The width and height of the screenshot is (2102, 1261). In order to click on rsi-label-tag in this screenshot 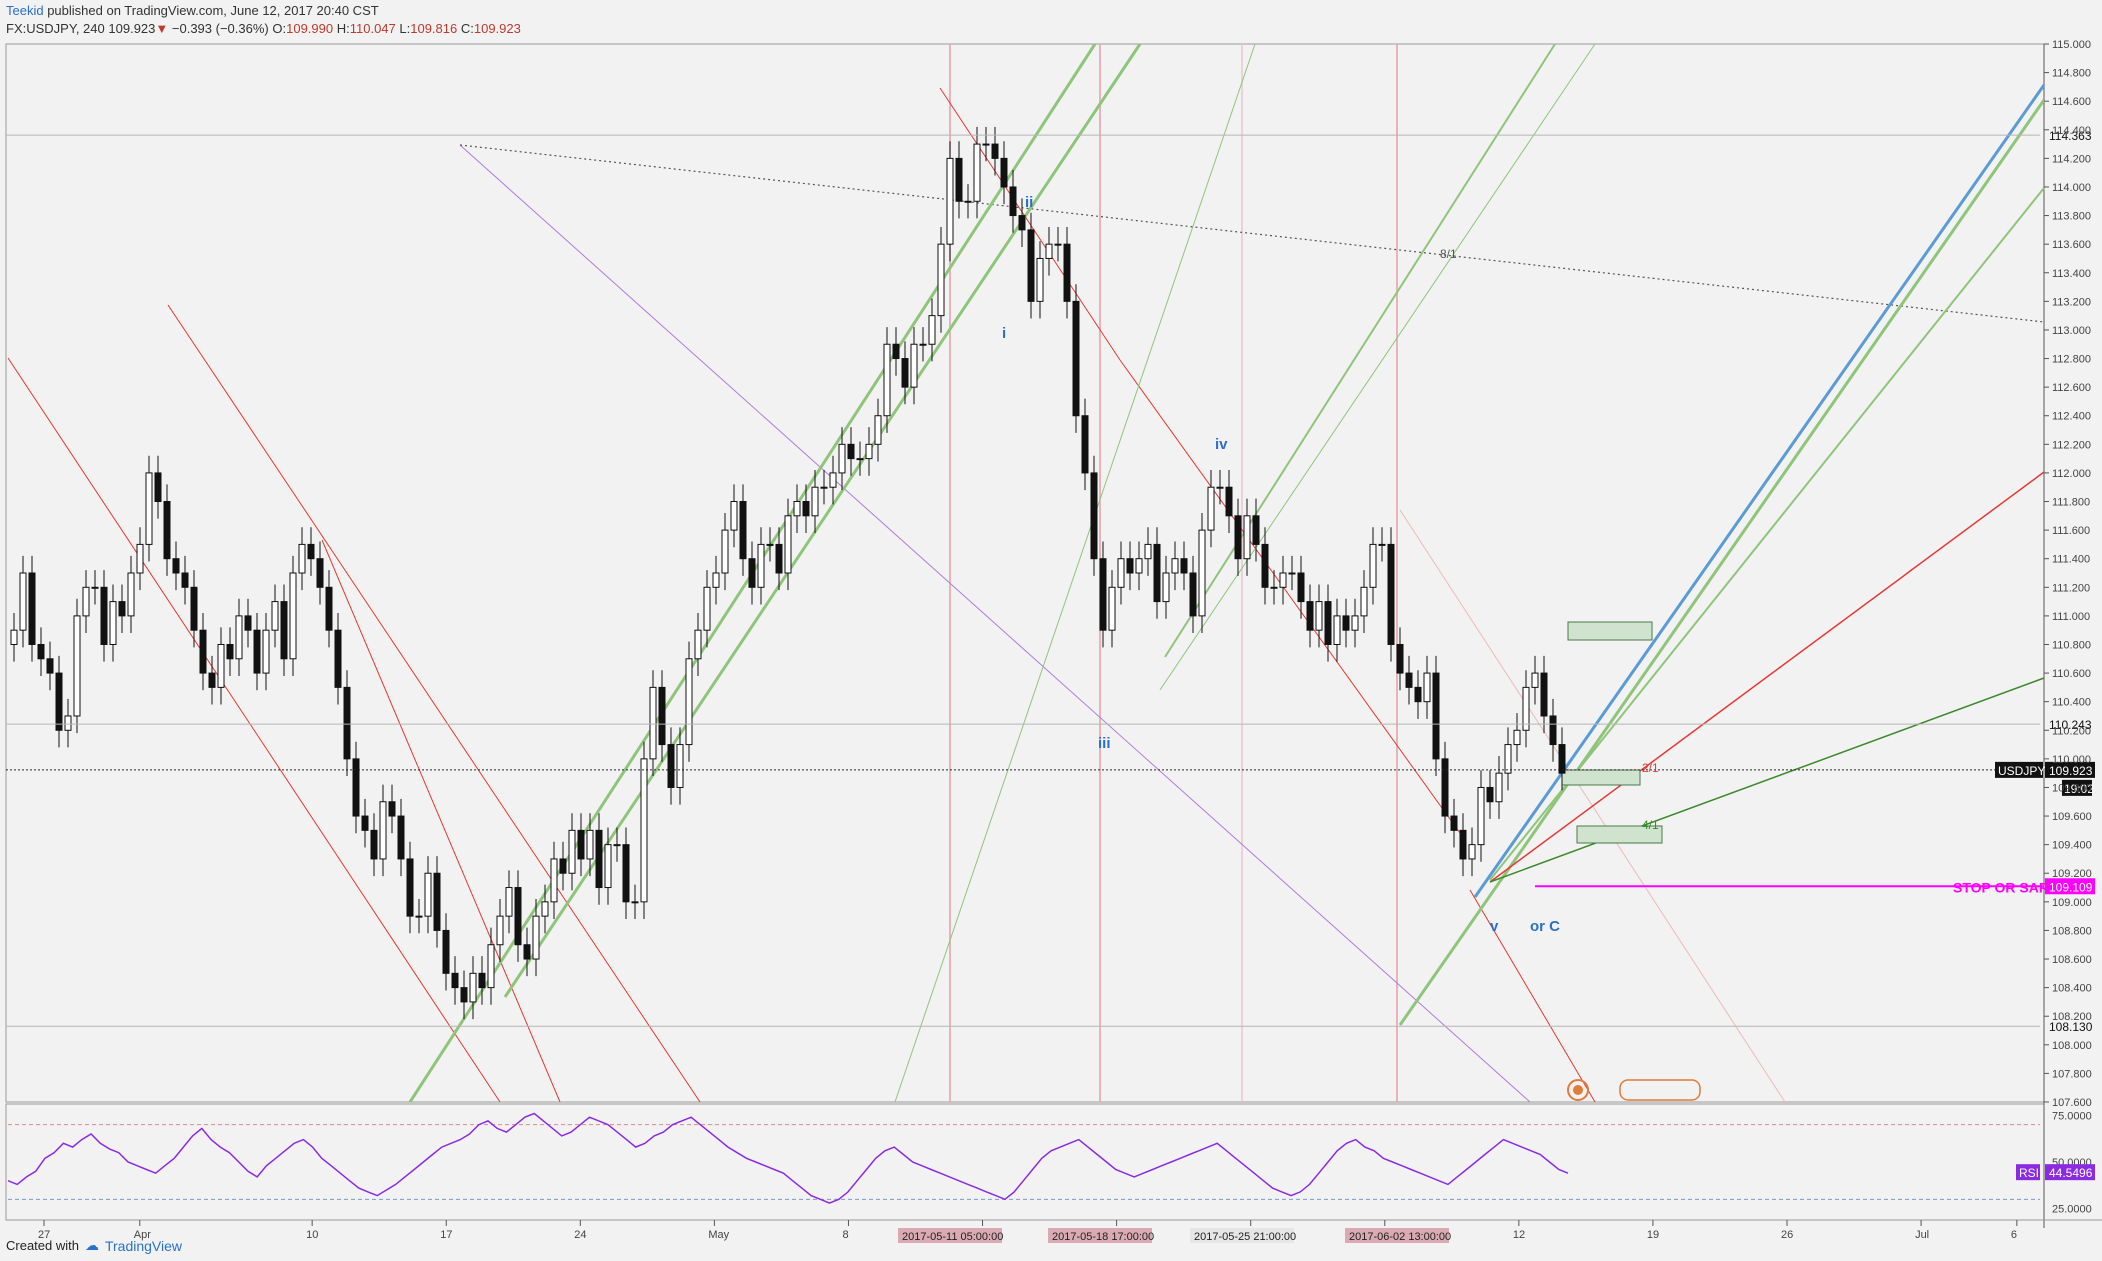, I will do `click(2028, 1172)`.